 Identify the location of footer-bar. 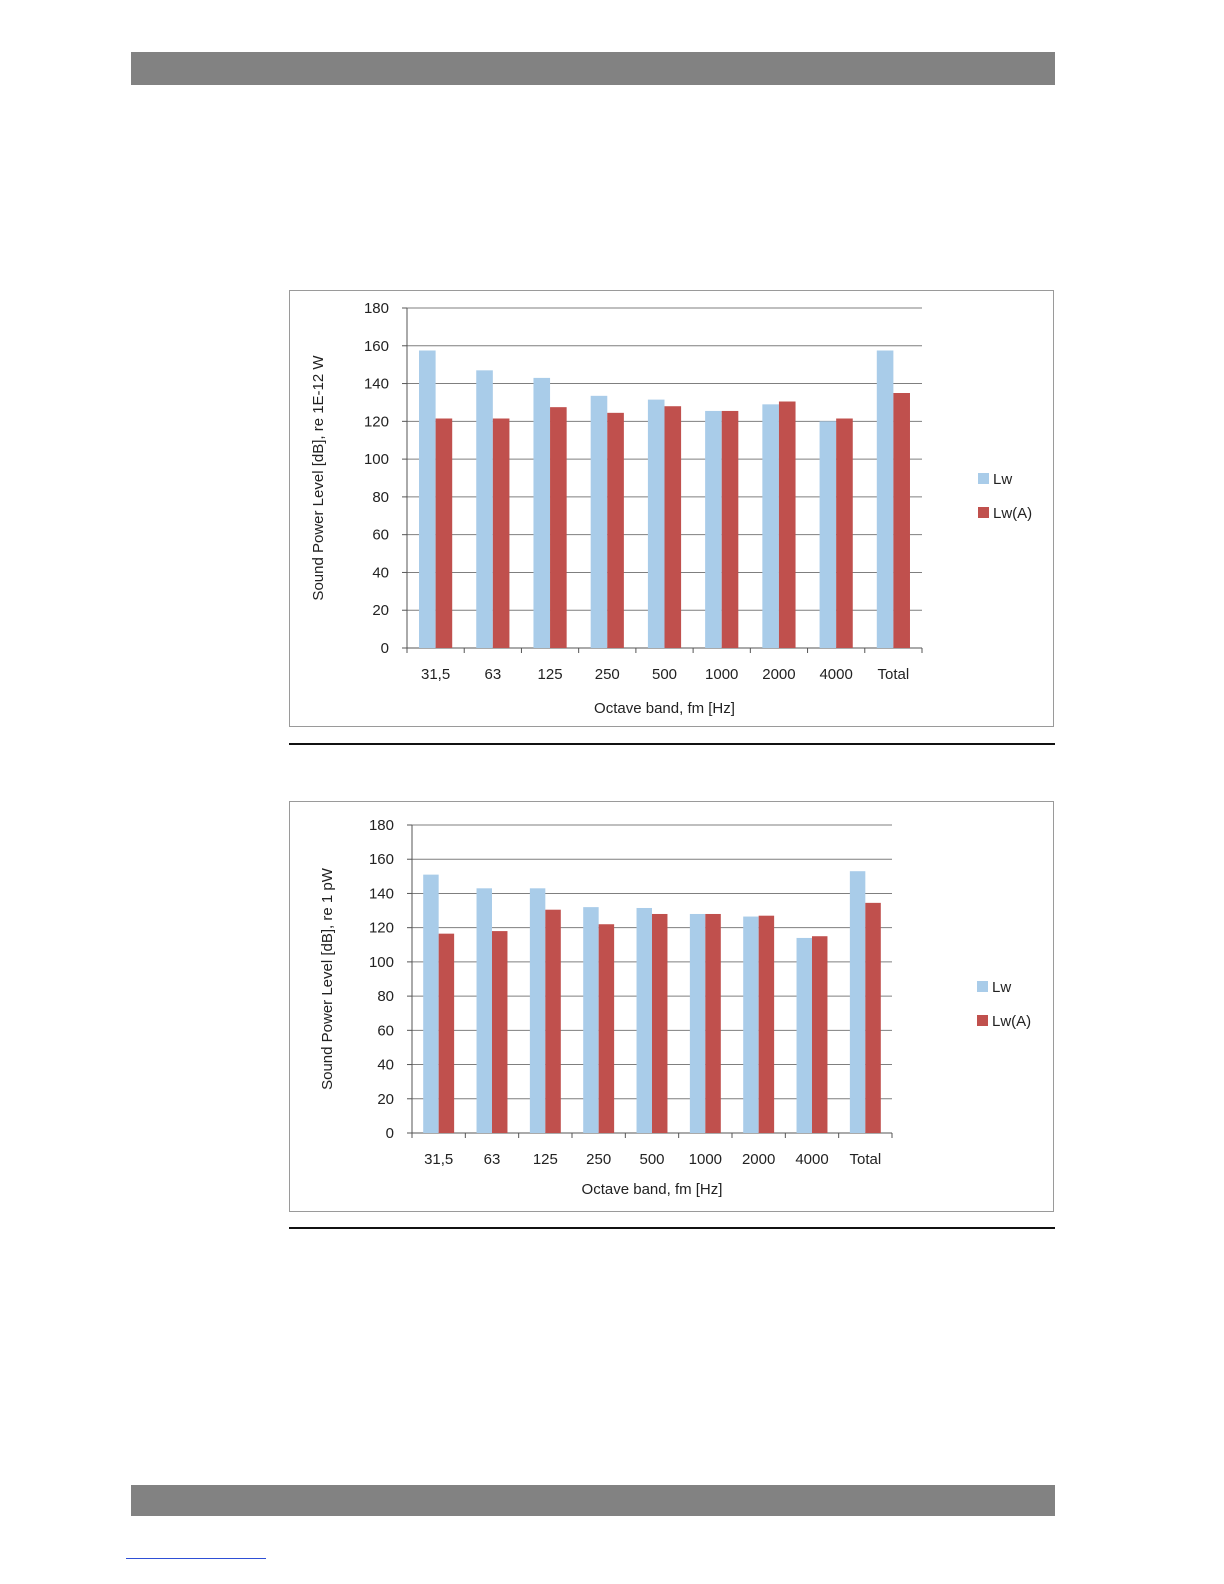
(593, 1500).